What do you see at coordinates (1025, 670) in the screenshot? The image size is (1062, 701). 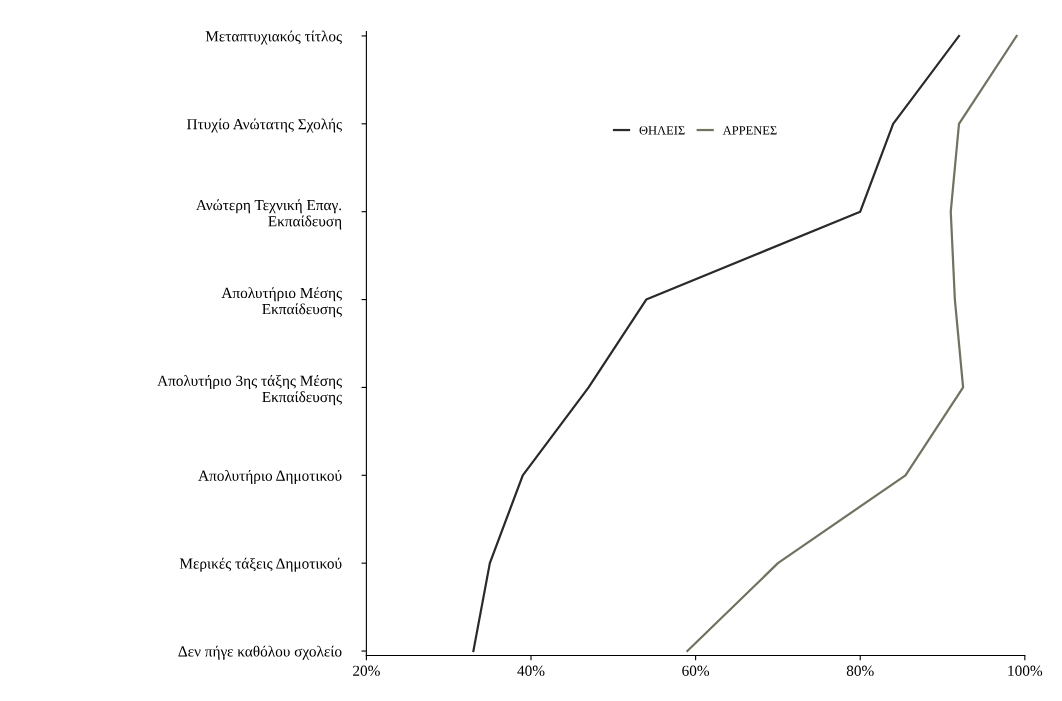 I see `x-tick-label: 100%` at bounding box center [1025, 670].